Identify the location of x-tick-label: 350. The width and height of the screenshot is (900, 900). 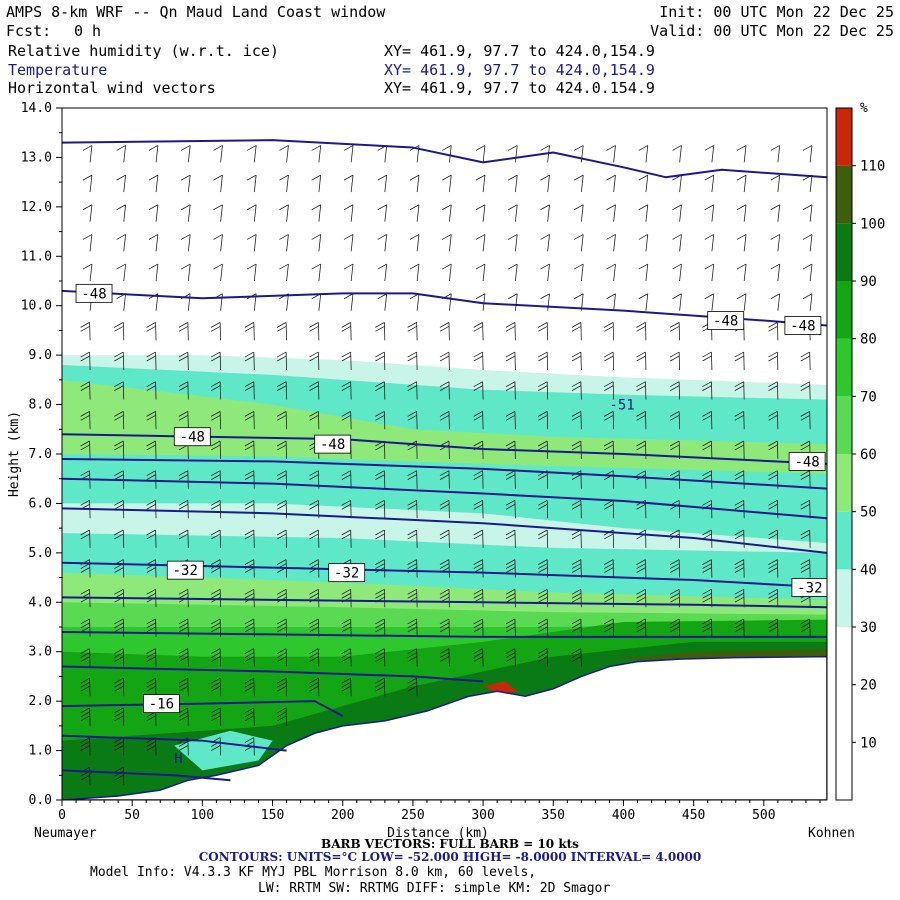
(553, 815).